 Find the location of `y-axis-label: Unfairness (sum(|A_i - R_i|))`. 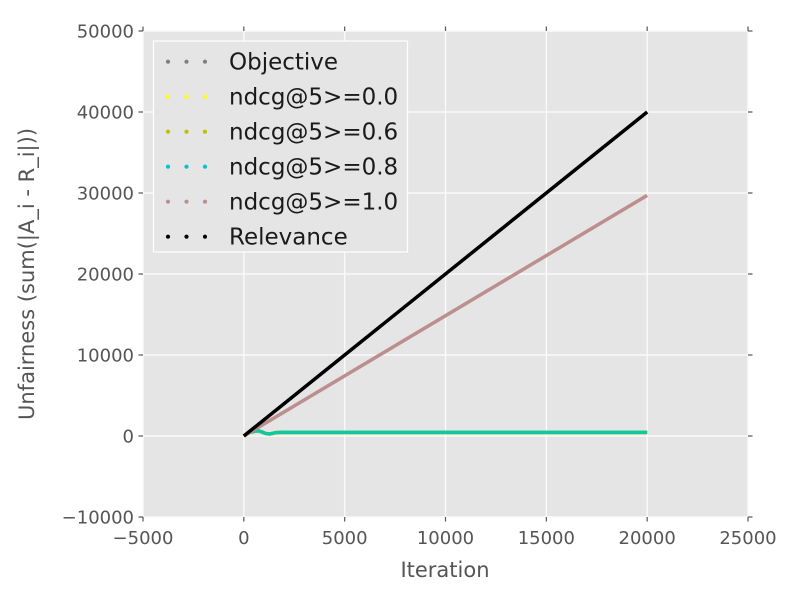

y-axis-label: Unfairness (sum(|A_i - R_i|)) is located at coordinates (27, 274).